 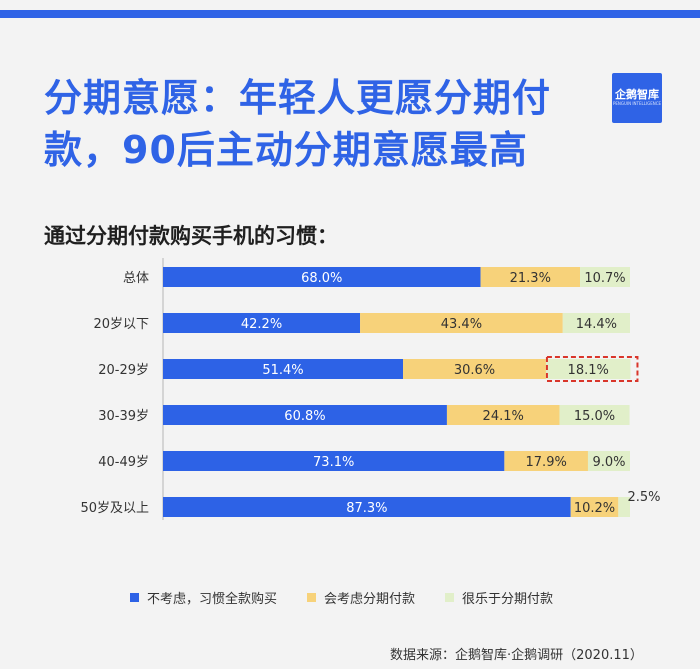 I want to click on legend-item-consider-installment: 会考虑分期付款, so click(x=361, y=597).